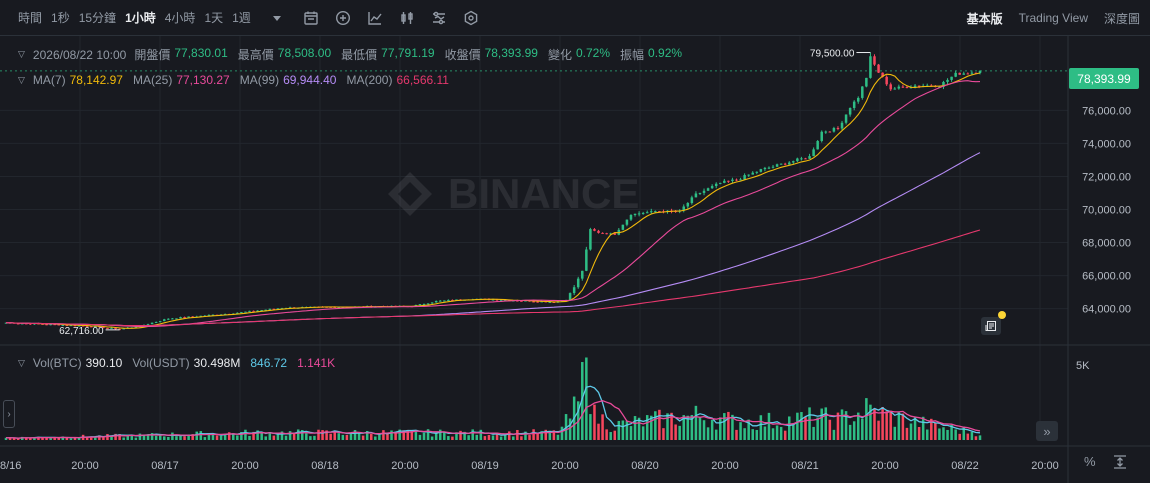 Image resolution: width=1150 pixels, height=483 pixels. Describe the element at coordinates (277, 18) in the screenshot. I see `caret-down-icon` at that location.